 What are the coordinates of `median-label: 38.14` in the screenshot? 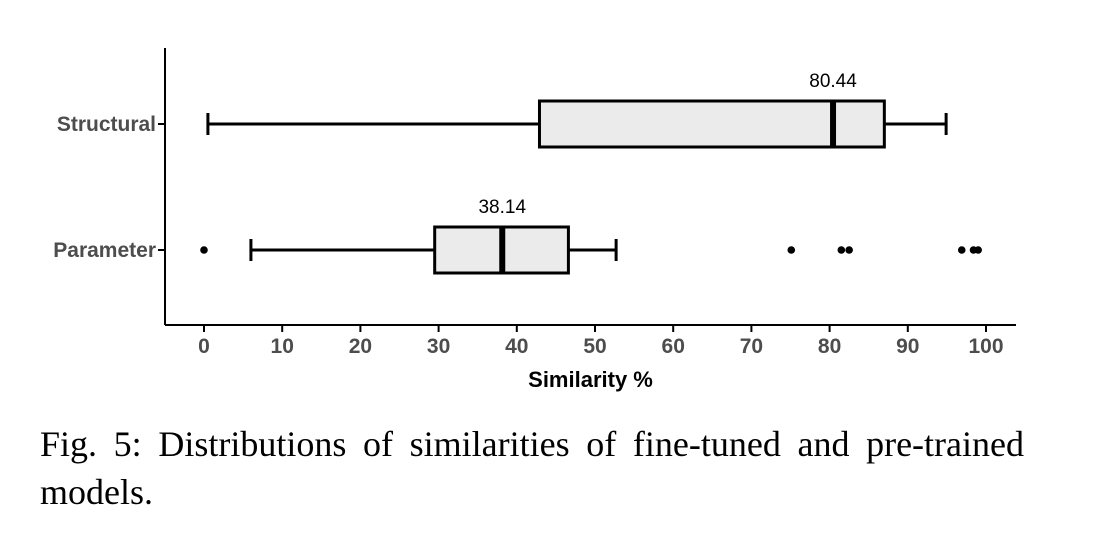 It's located at (502, 207).